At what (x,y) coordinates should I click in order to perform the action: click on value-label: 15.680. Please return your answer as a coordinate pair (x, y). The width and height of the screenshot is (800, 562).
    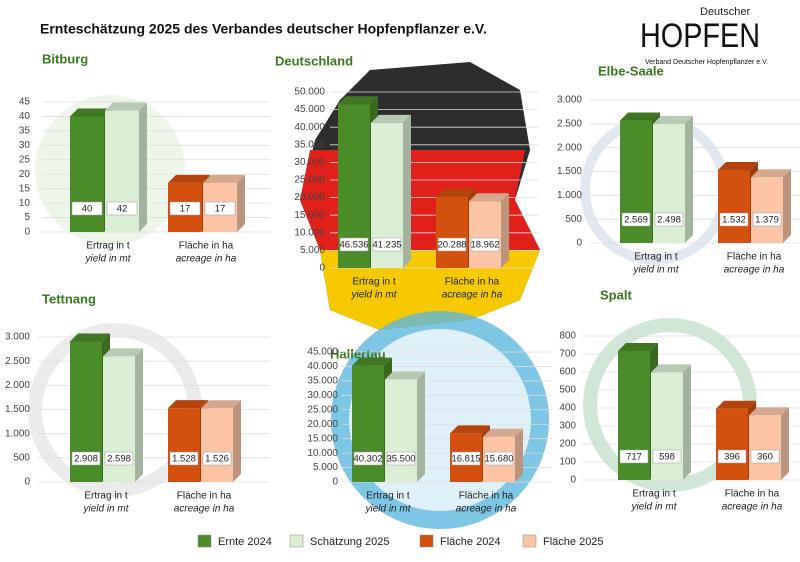
    Looking at the image, I should click on (498, 459).